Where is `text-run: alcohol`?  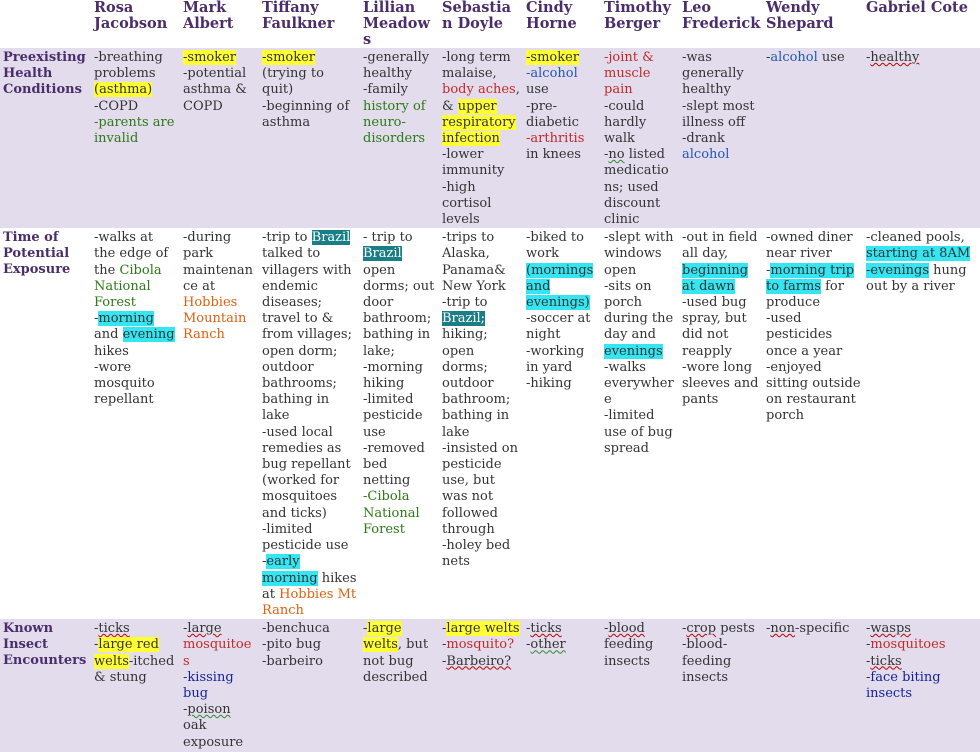 text-run: alcohol is located at coordinates (794, 57).